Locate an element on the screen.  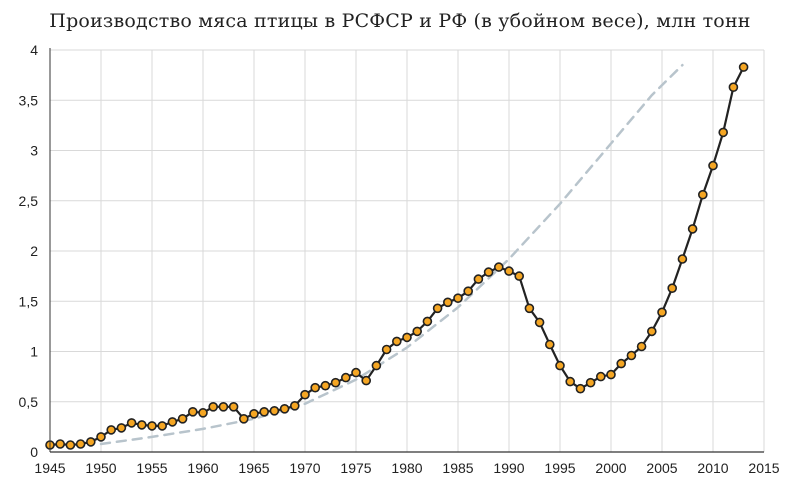
x-tick-label: 1960 is located at coordinates (202, 468).